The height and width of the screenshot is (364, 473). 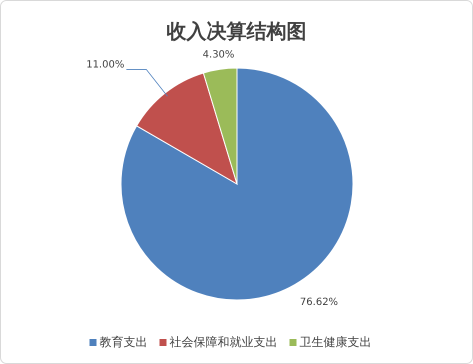 What do you see at coordinates (124, 342) in the screenshot?
I see `legend-label: 教育支出` at bounding box center [124, 342].